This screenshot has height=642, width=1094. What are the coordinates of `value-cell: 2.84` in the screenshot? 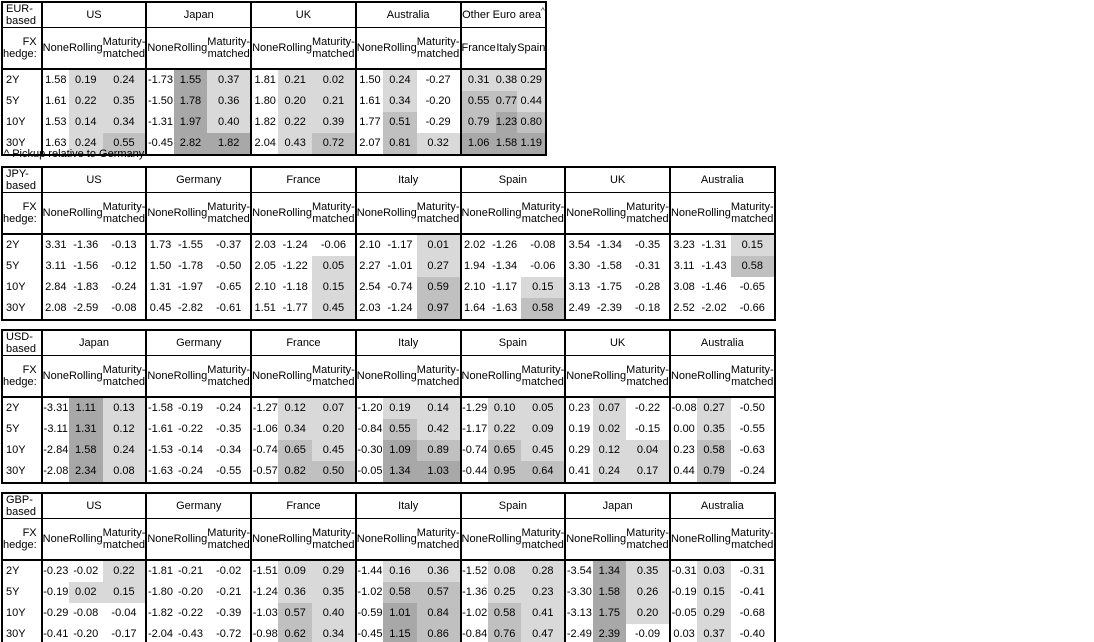 It's located at (54, 287).